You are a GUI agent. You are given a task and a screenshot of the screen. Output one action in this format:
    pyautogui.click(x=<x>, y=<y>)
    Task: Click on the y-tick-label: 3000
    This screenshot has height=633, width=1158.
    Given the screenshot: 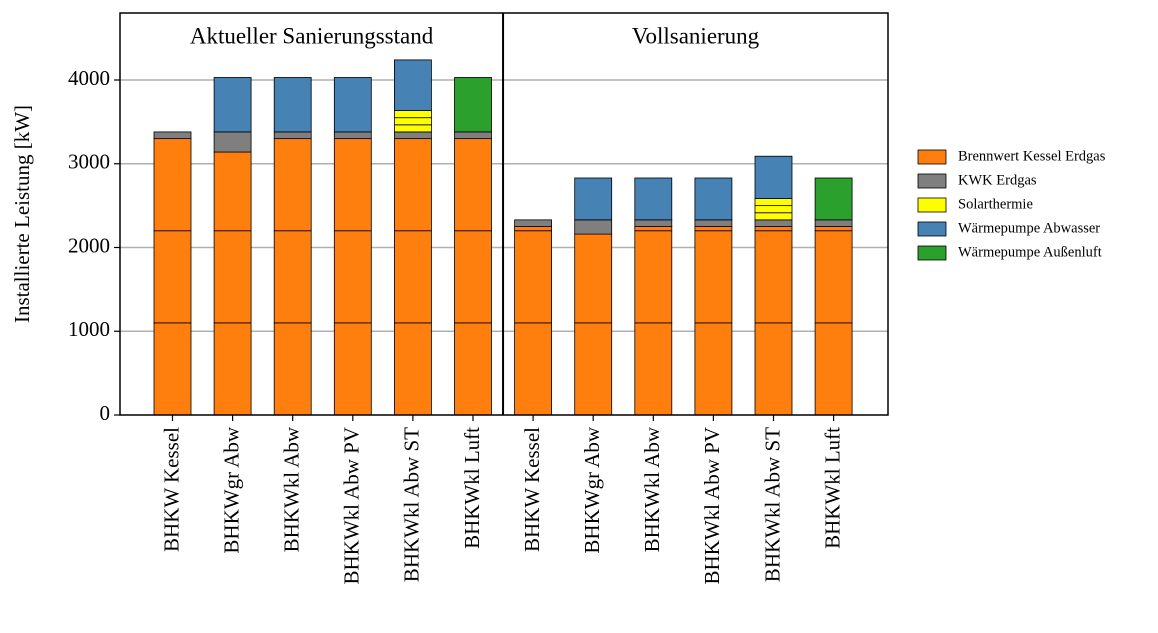 What is the action you would take?
    pyautogui.click(x=89, y=162)
    